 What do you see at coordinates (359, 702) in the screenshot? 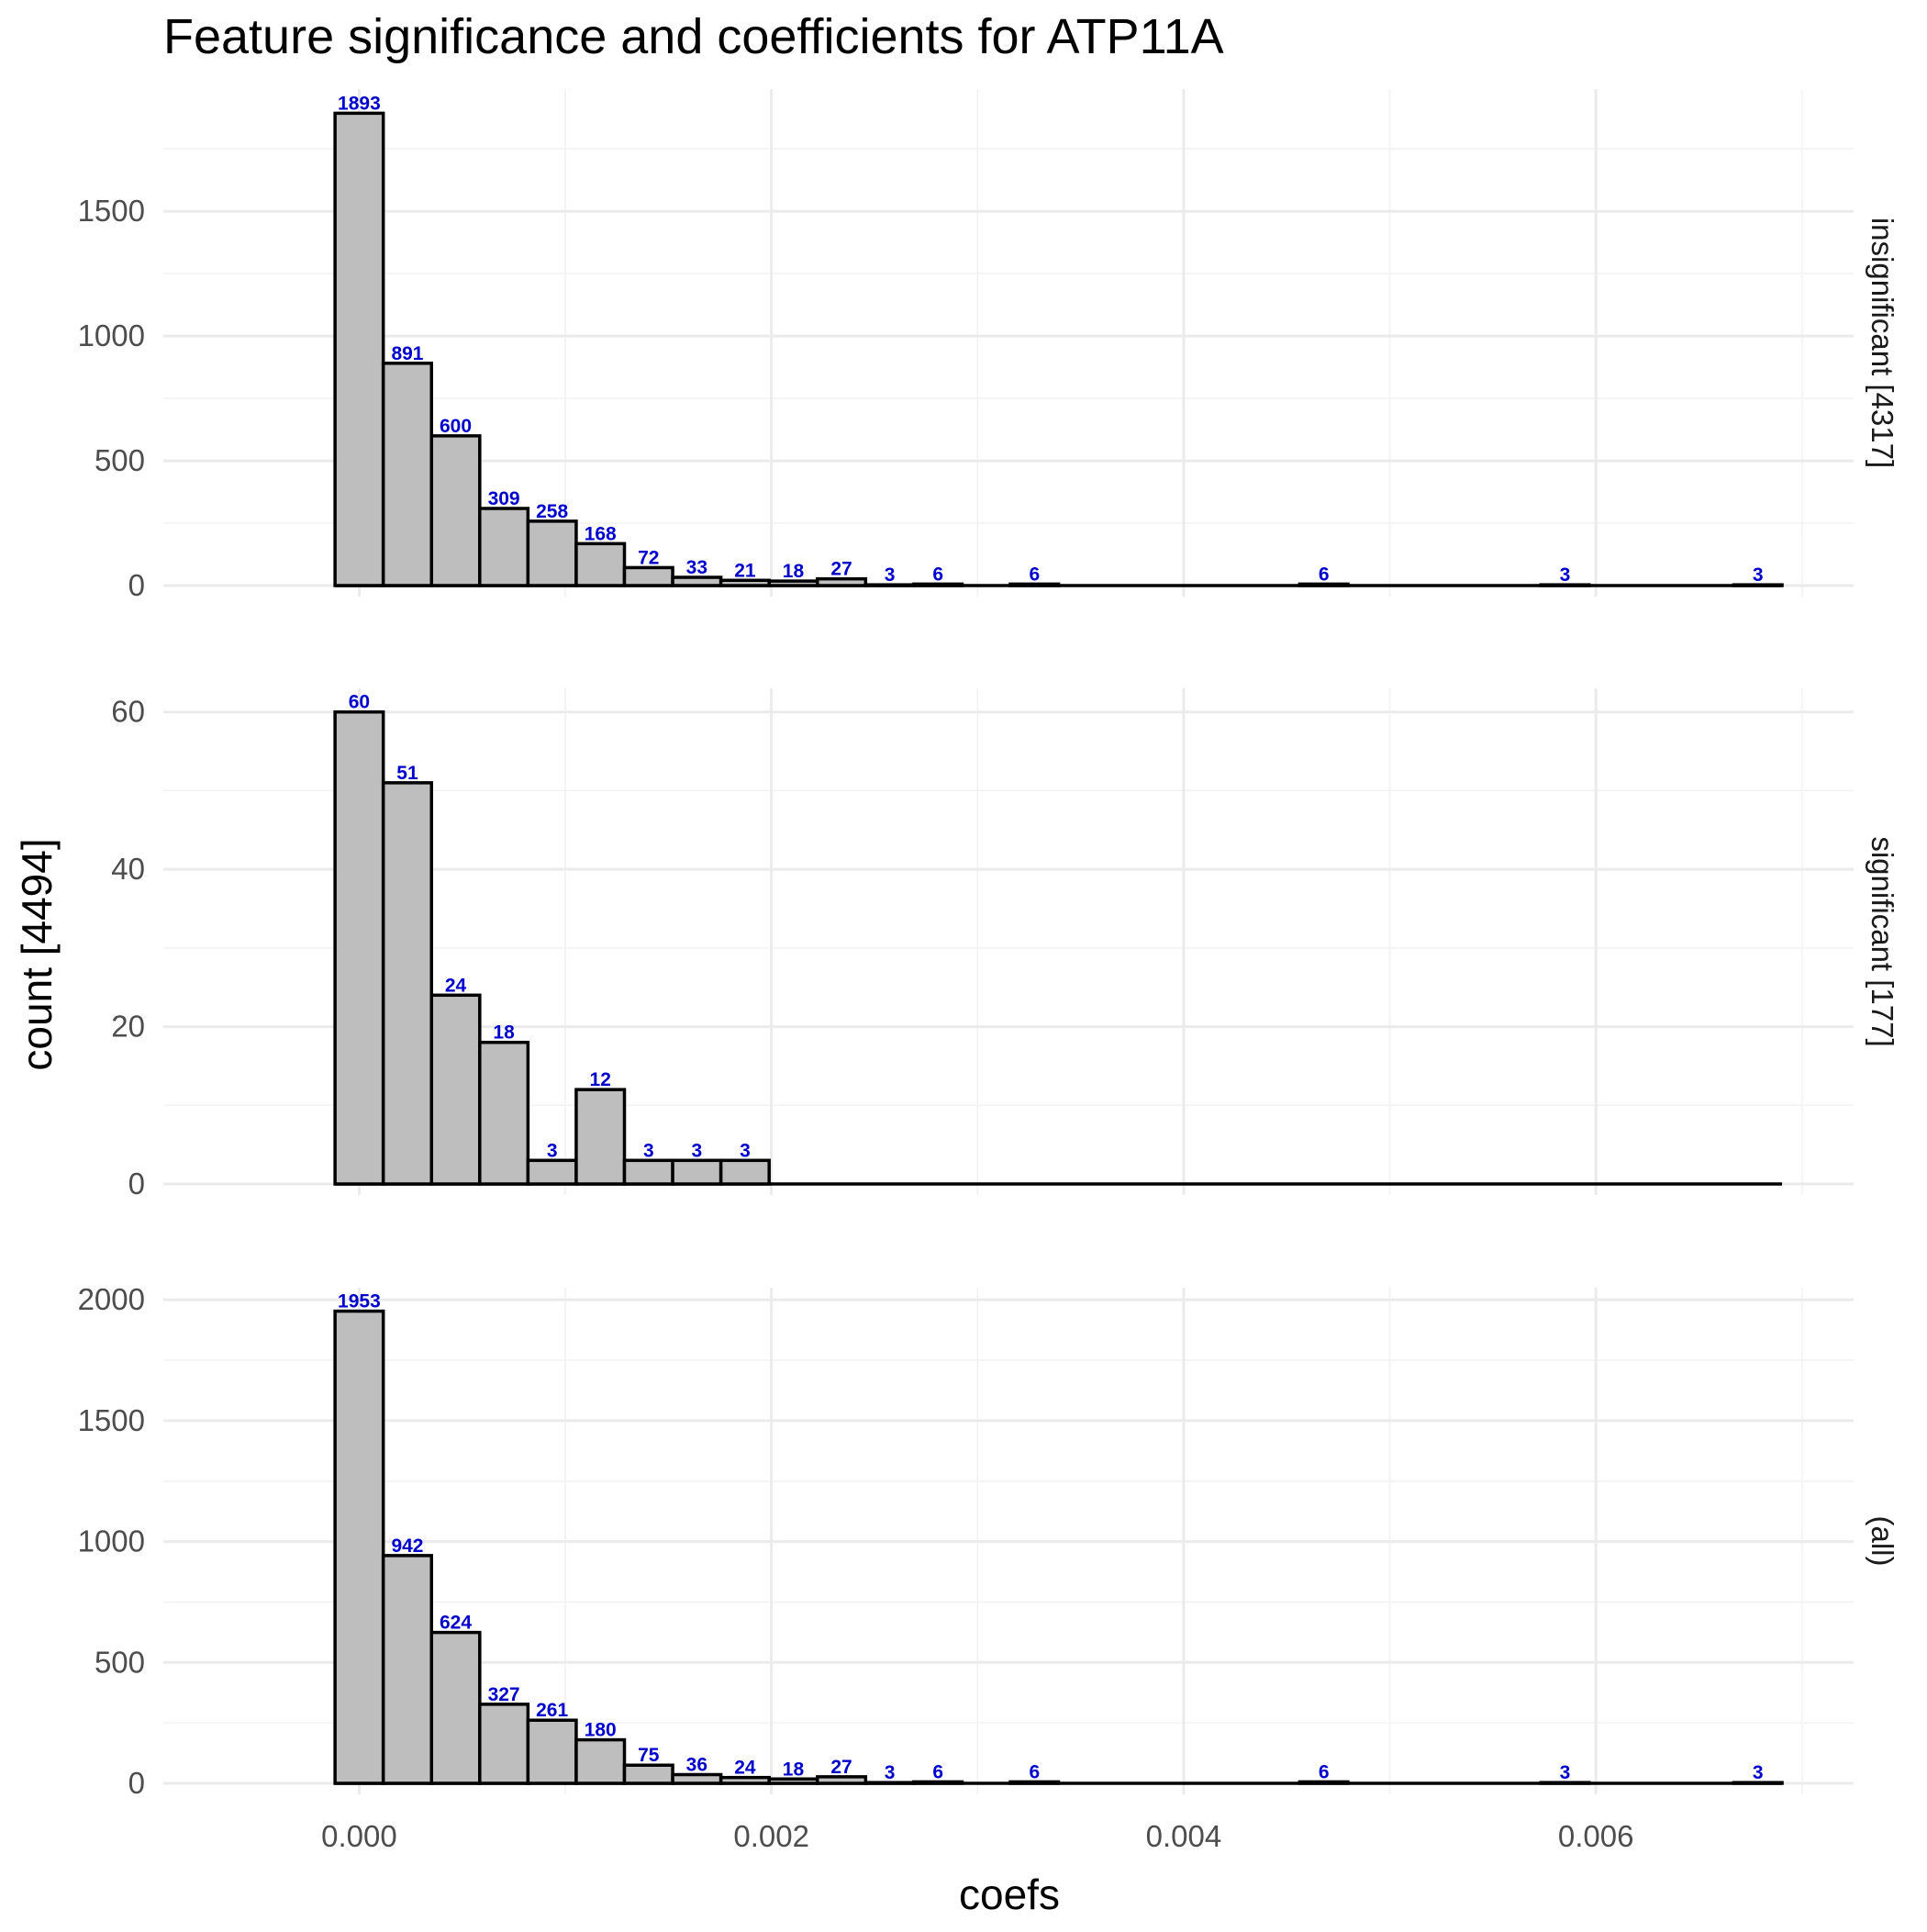
I see `bar-count-label: 60` at bounding box center [359, 702].